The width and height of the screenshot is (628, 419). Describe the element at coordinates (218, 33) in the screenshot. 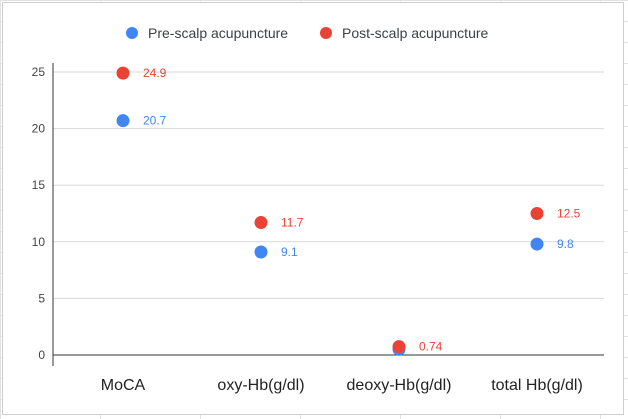

I see `legend-label-pre: Pre-scalp acupuncture` at that location.